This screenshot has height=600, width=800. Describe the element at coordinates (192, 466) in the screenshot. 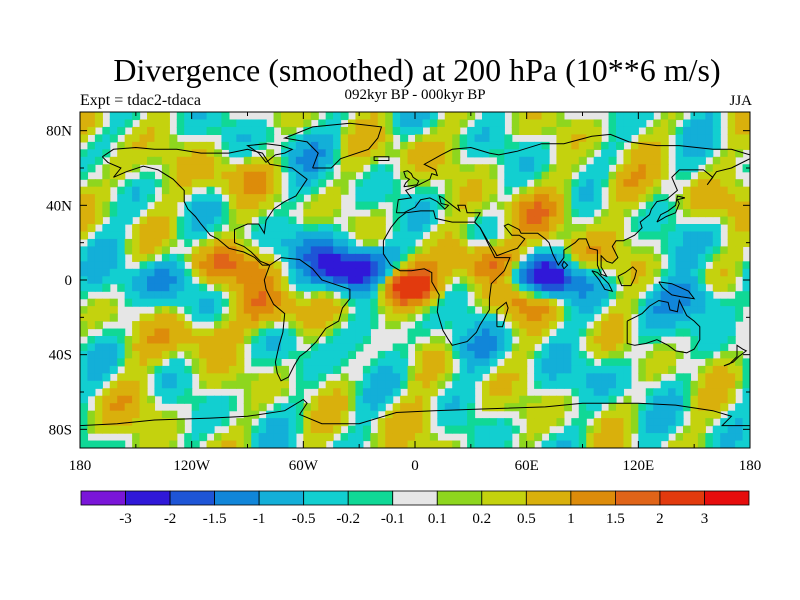

I see `x-tick-label: 120W` at that location.